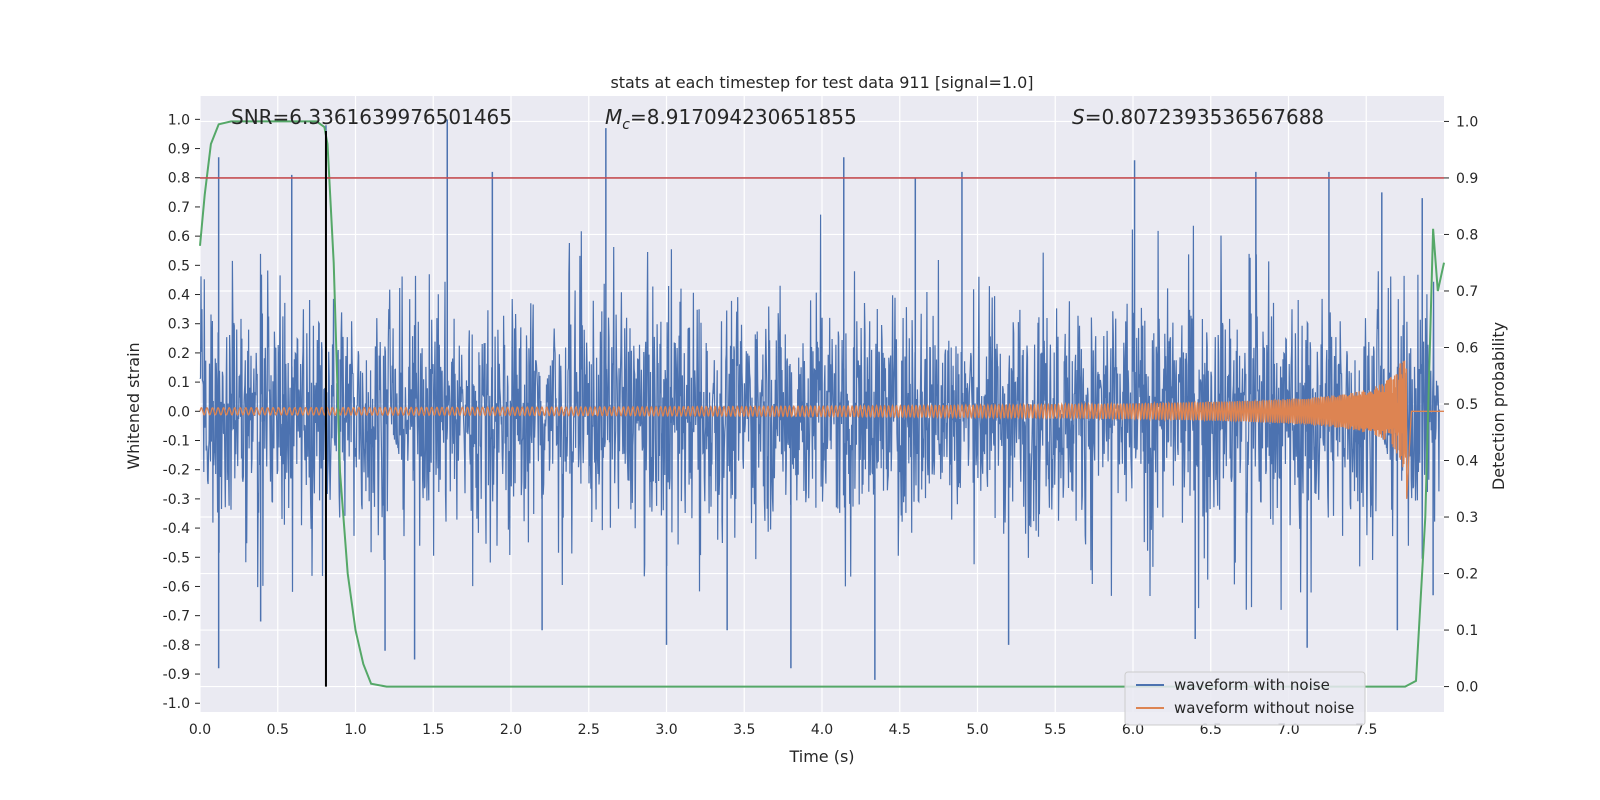 The width and height of the screenshot is (1600, 800). I want to click on y-tick-label-left-18: 0.8, so click(179, 179).